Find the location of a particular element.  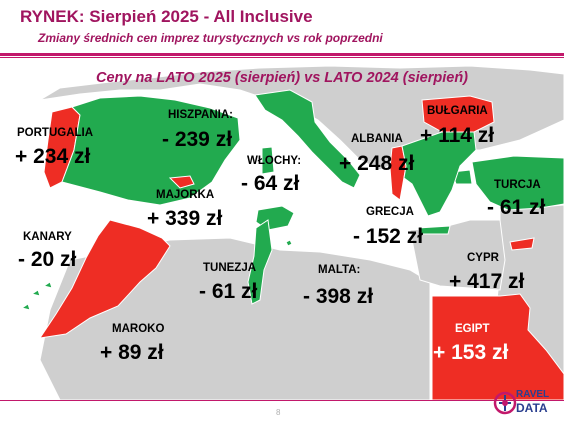

region-name-portugalia: PORTUGALIA is located at coordinates (55, 133).